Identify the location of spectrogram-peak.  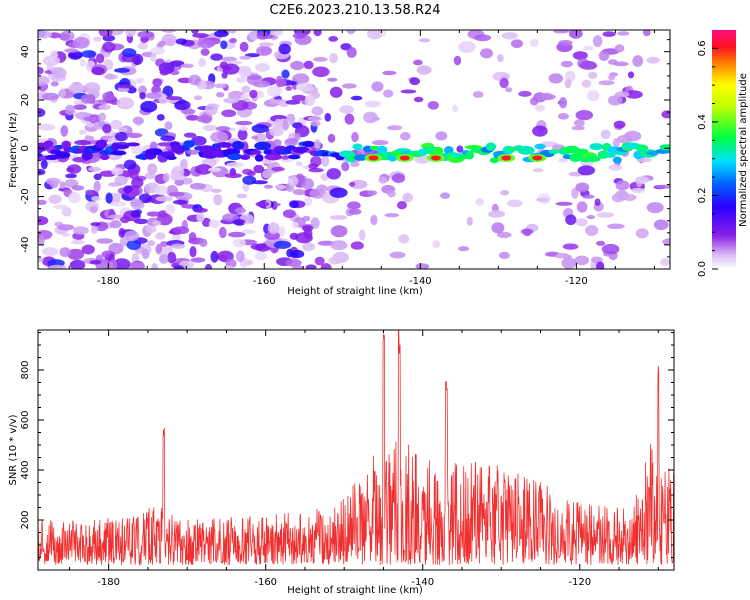
(373, 158).